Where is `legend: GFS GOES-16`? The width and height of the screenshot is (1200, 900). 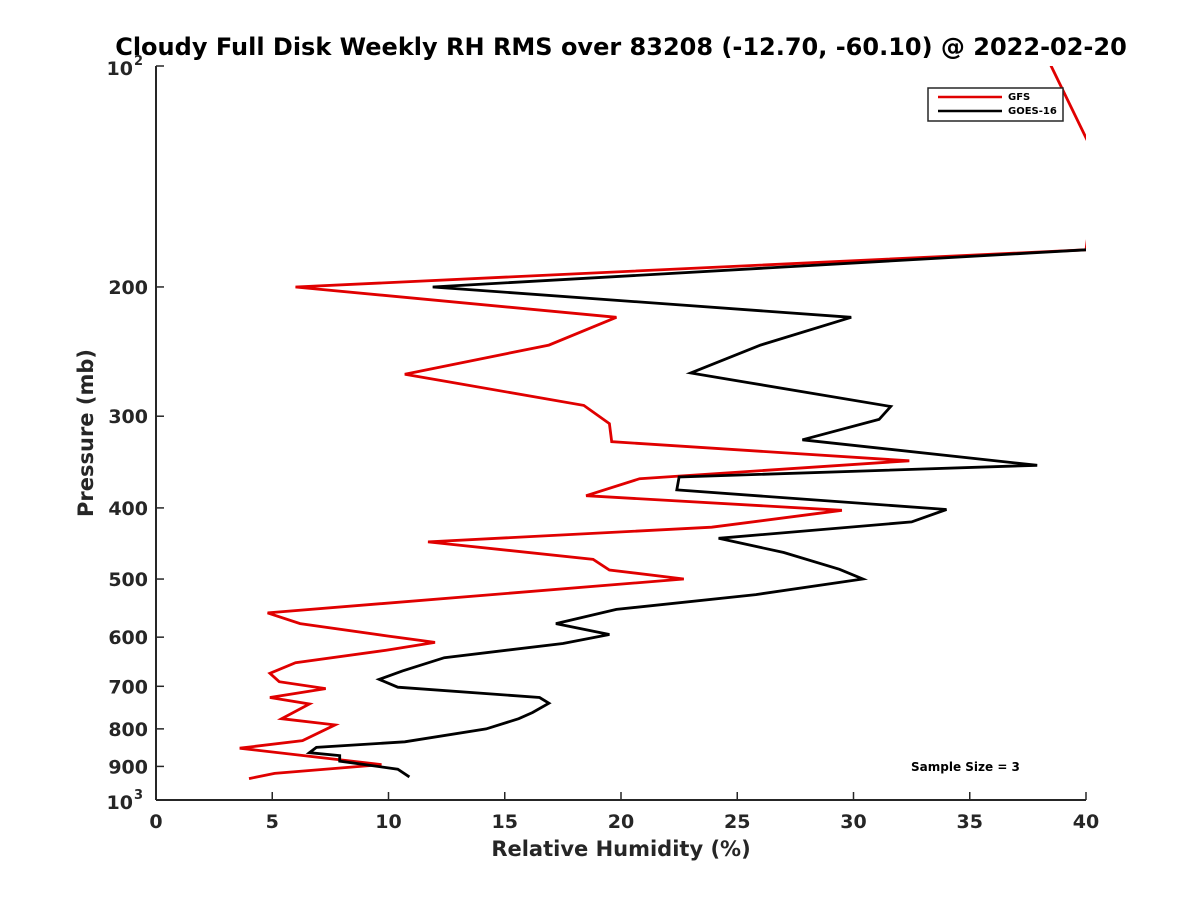
legend: GFS GOES-16 is located at coordinates (995, 104).